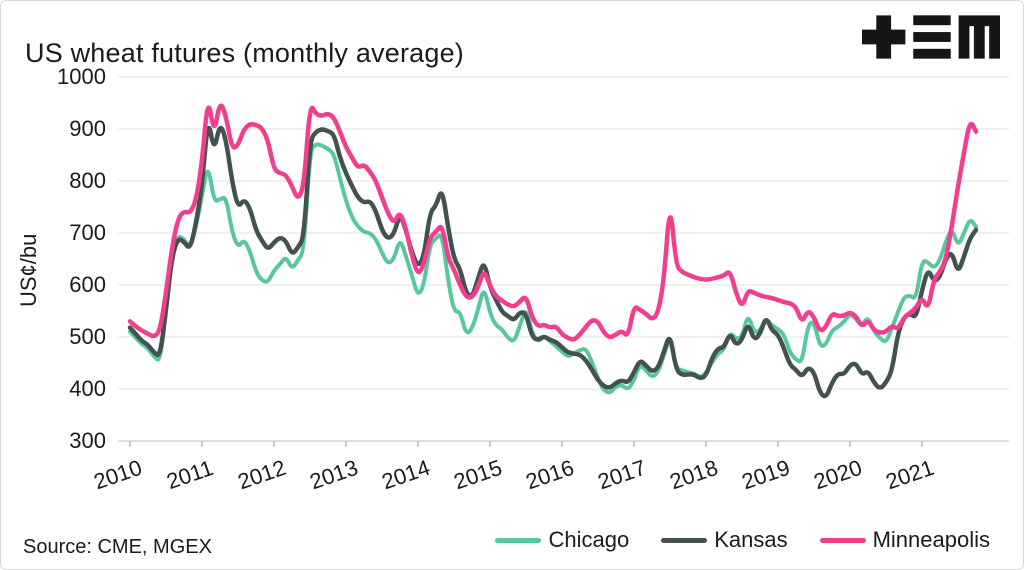  Describe the element at coordinates (931, 539) in the screenshot. I see `legend-label: Minneapolis` at that location.